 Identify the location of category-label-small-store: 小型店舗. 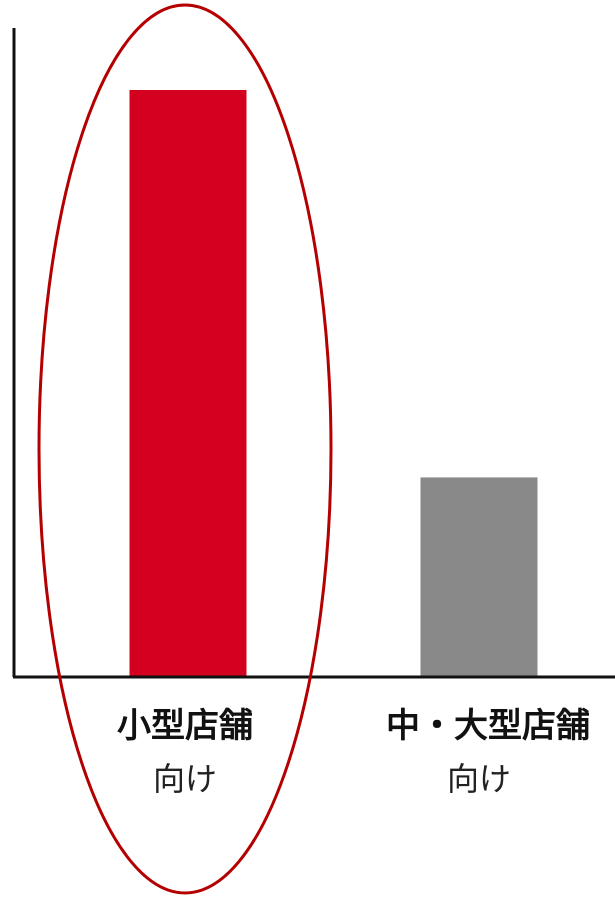
(185, 726).